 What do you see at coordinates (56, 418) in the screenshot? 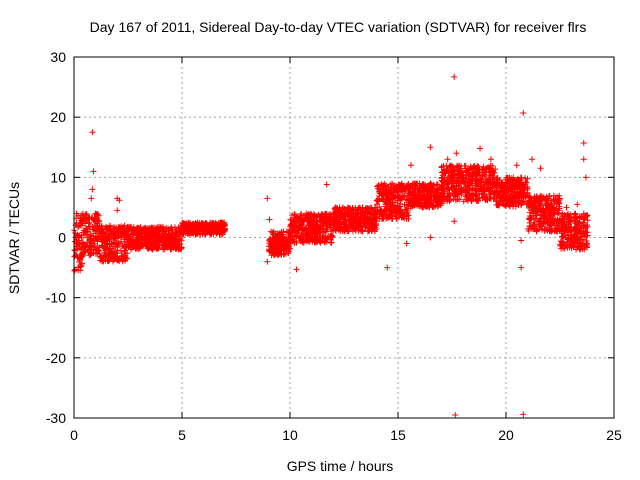
I see `y-tick-label: -30` at bounding box center [56, 418].